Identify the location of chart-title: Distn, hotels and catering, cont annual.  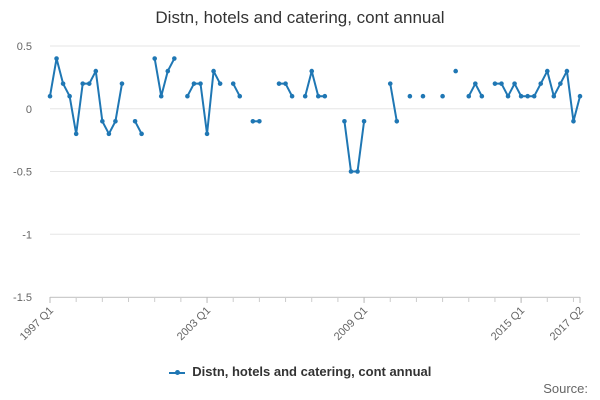
(300, 17).